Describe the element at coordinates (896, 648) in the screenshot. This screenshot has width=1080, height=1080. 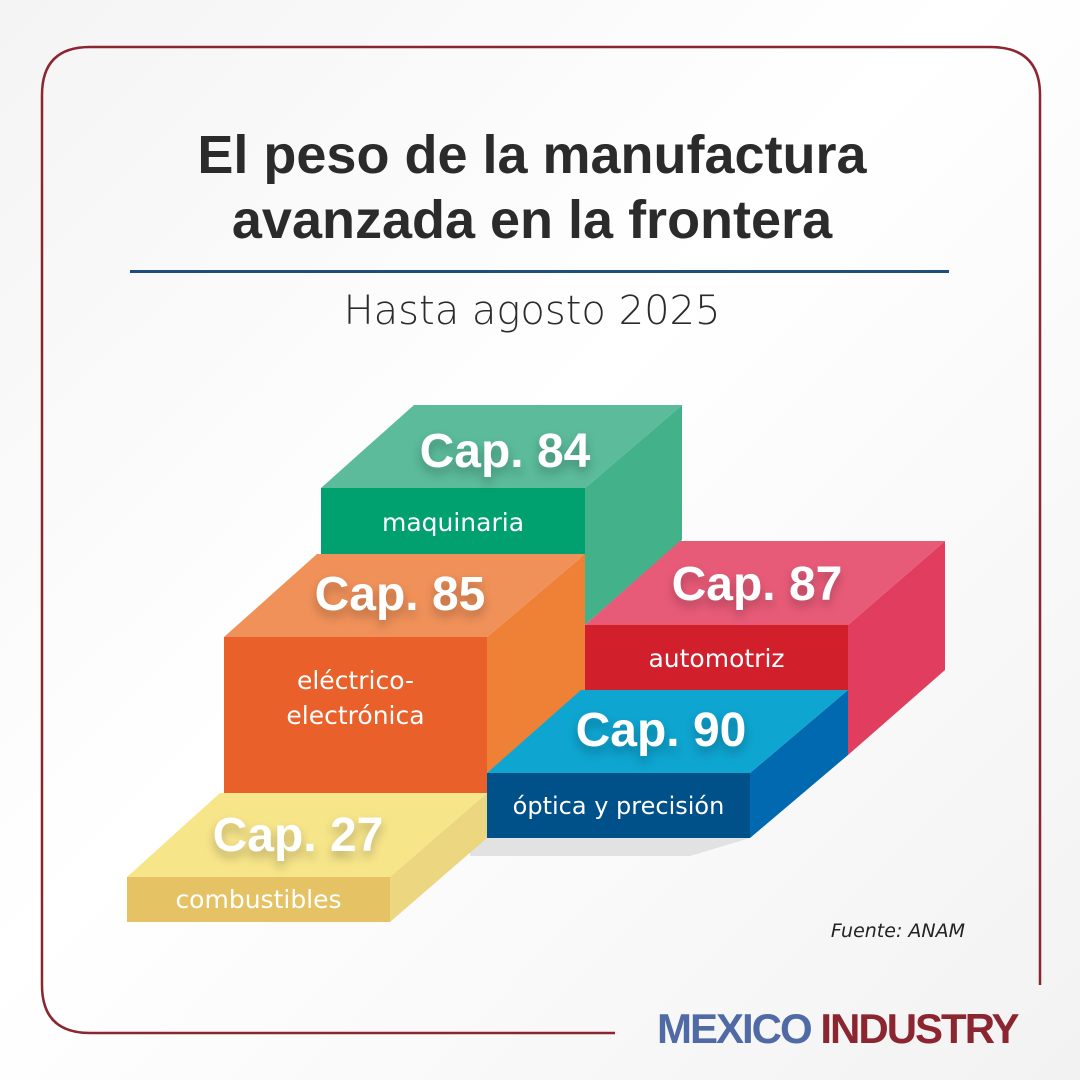
I see `block-87-side` at that location.